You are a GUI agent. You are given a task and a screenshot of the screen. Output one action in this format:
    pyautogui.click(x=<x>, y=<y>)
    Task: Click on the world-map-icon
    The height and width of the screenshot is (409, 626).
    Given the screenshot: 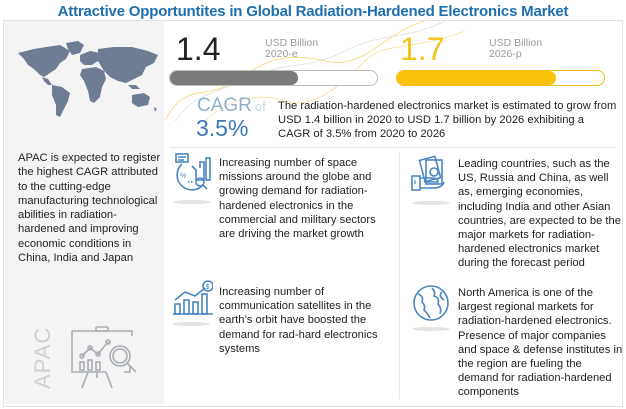 What is the action you would take?
    pyautogui.click(x=88, y=79)
    